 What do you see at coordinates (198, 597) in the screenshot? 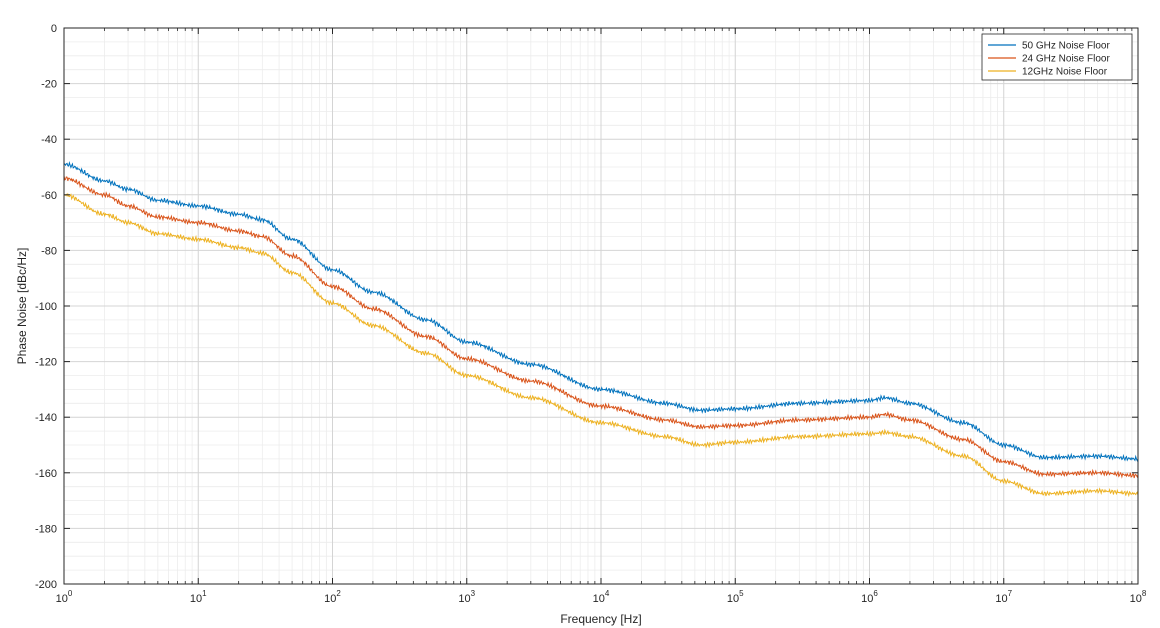
I see `x-tick-label: 10¹` at bounding box center [198, 597].